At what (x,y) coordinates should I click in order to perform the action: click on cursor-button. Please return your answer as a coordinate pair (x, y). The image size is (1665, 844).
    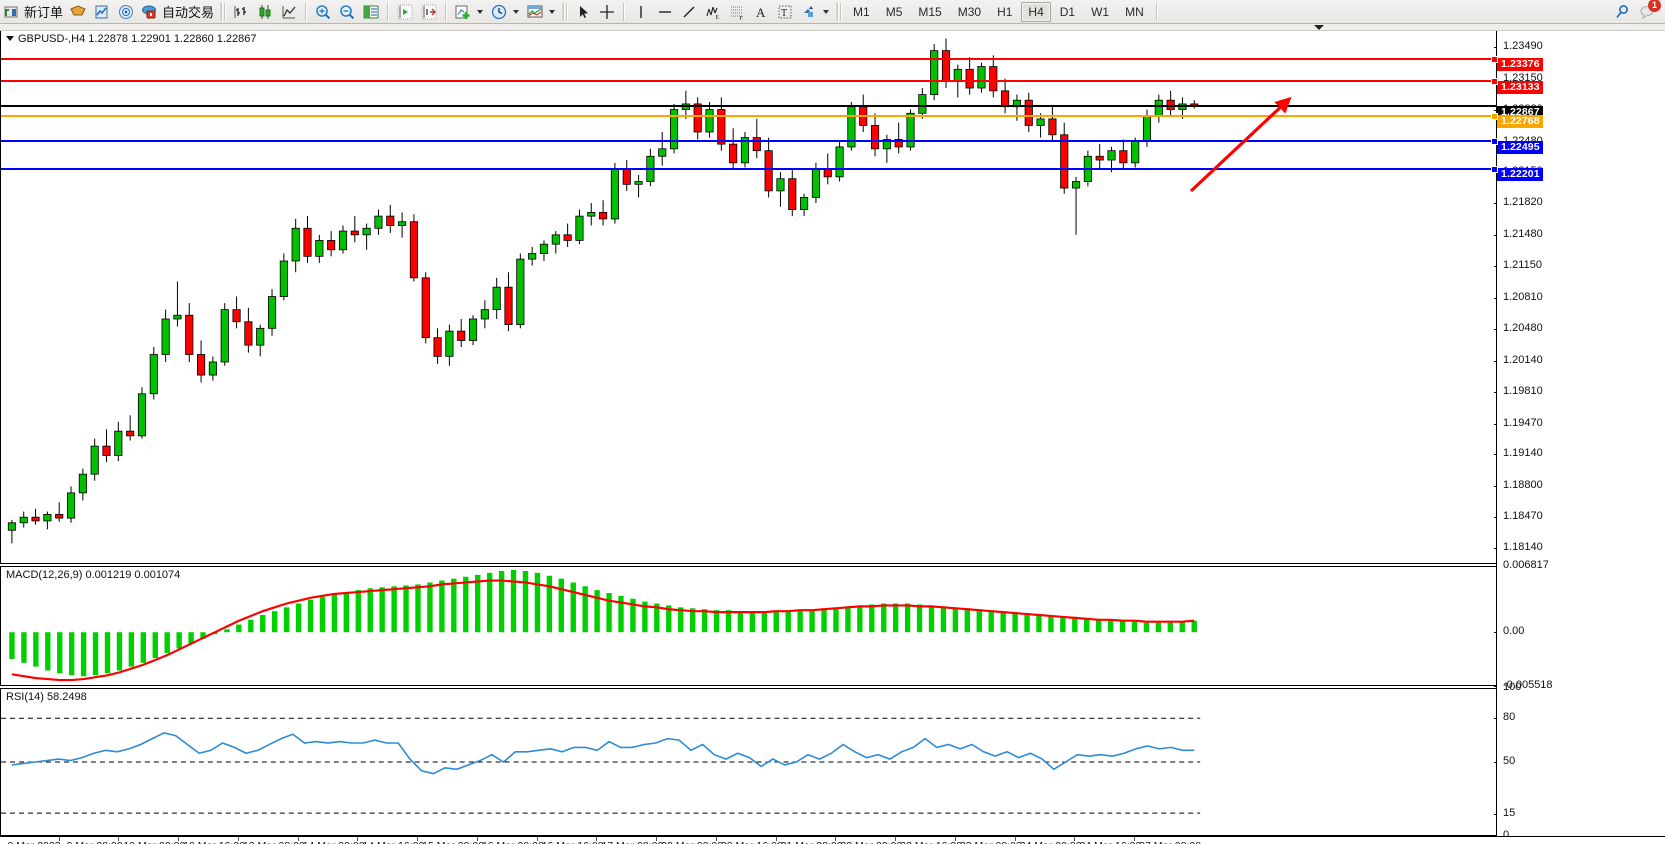
    Looking at the image, I should click on (583, 12).